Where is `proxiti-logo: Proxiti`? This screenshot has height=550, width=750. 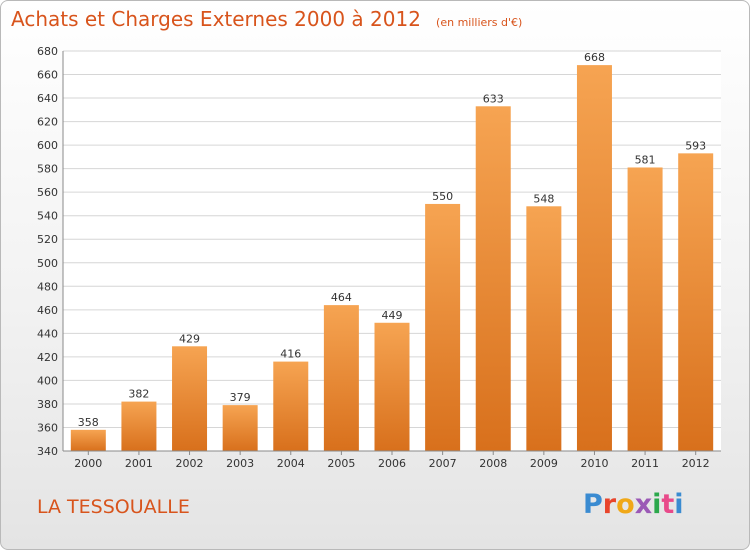 proxiti-logo: Proxiti is located at coordinates (633, 504).